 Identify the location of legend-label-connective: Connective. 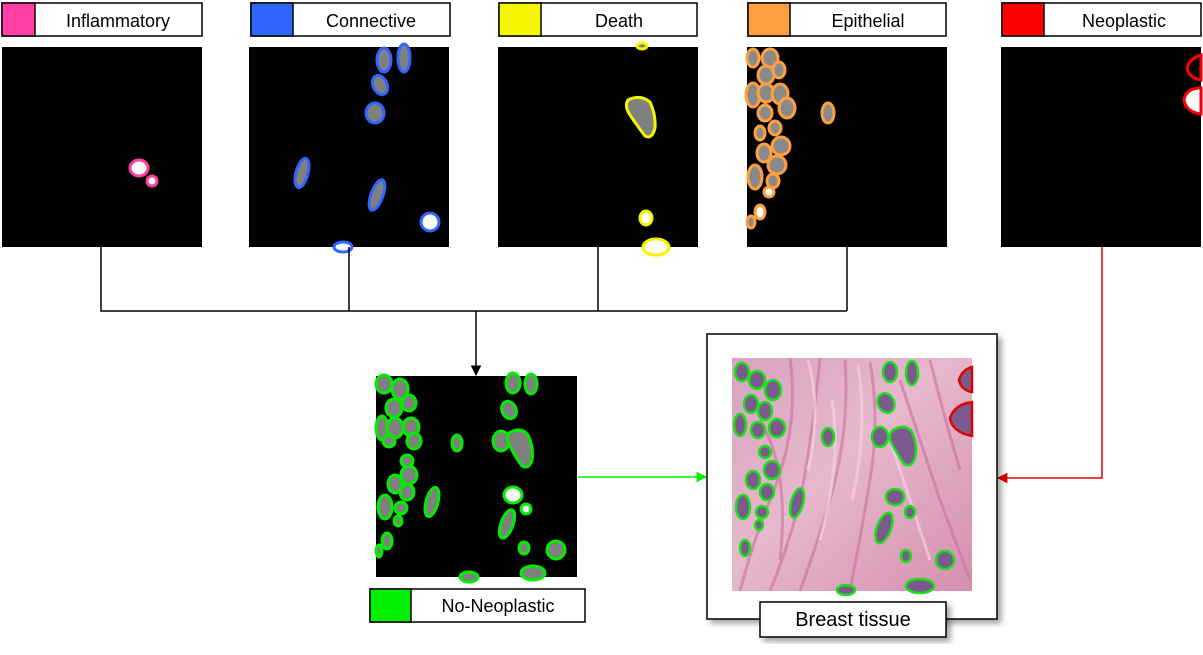
(371, 21).